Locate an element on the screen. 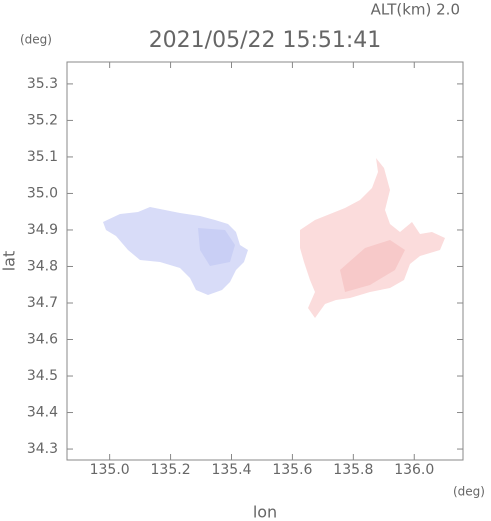 The height and width of the screenshot is (521, 491). y-tick-label: 34.6 is located at coordinates (42, 340).